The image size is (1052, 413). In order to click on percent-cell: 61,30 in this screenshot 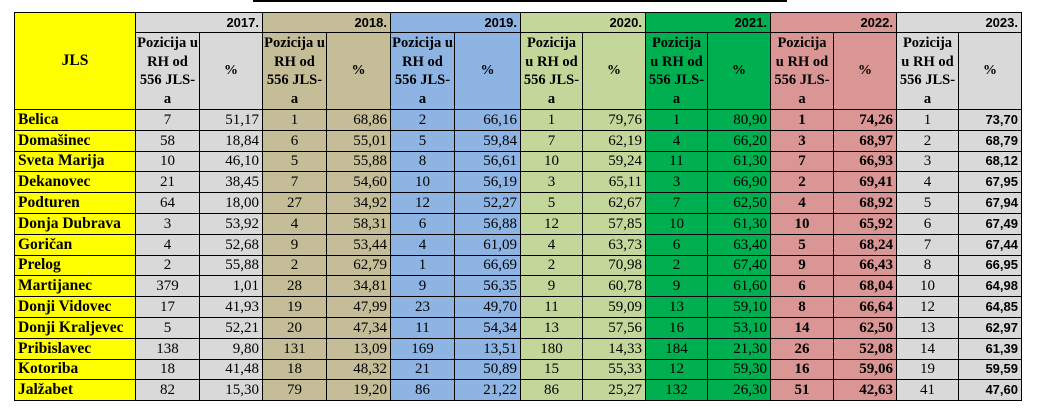, I will do `click(739, 223)`.